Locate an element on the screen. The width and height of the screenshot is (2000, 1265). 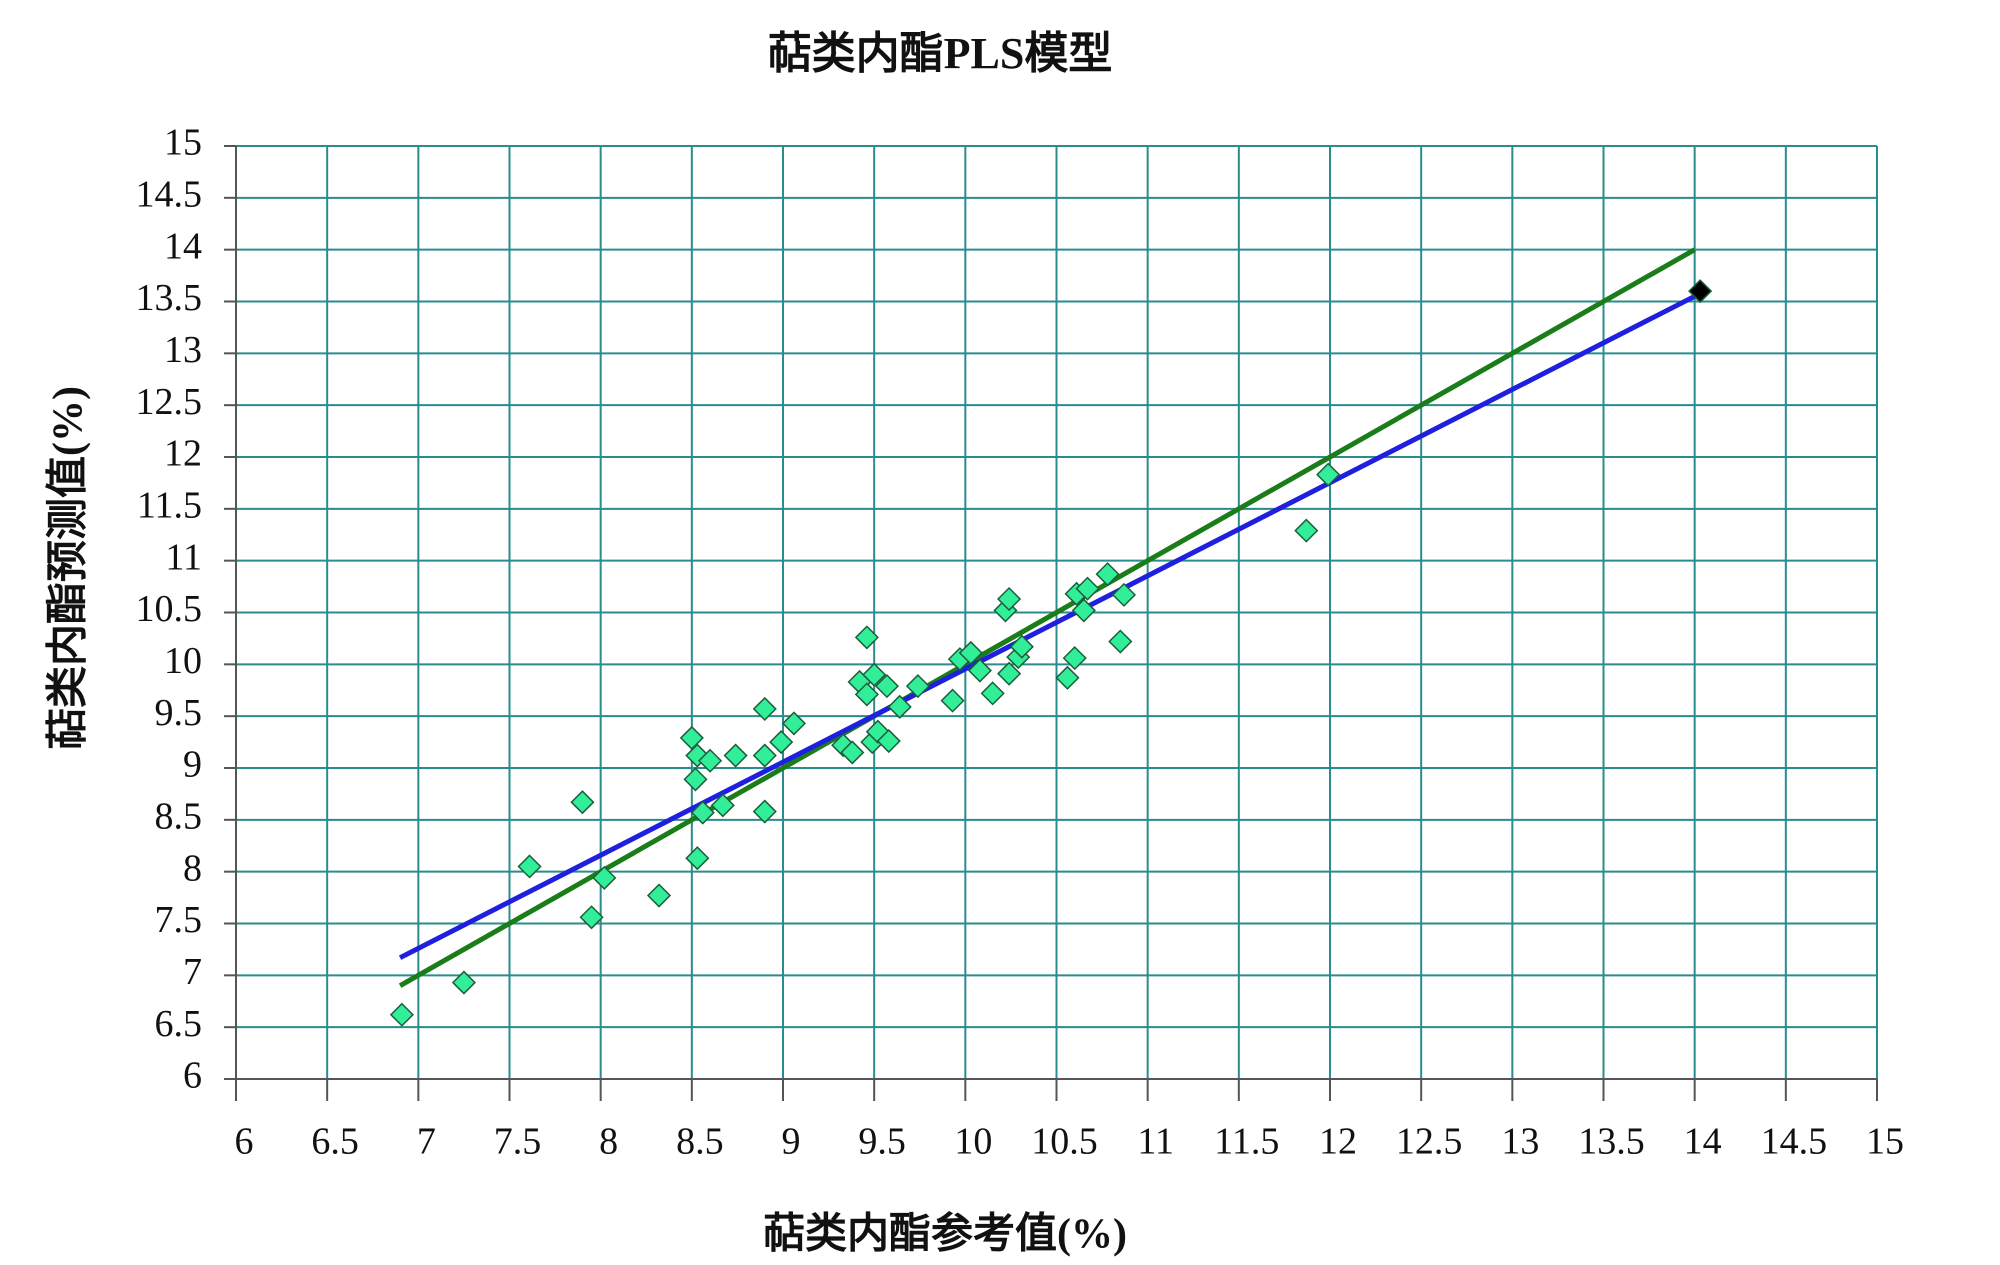
x-tick-label: 14.5 is located at coordinates (1794, 1142).